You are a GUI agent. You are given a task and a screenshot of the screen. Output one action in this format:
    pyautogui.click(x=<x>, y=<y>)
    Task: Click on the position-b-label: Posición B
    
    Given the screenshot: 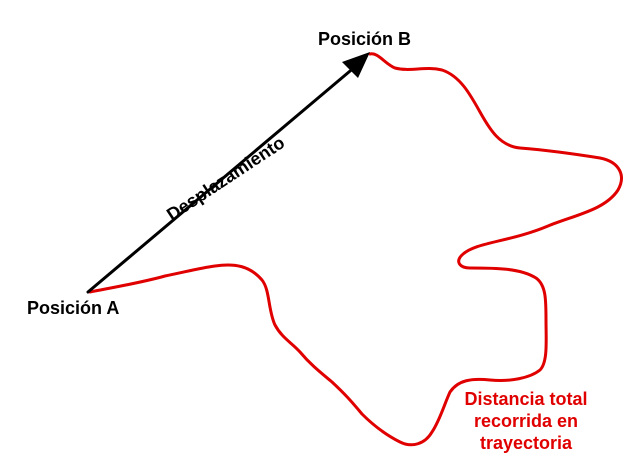 What is the action you would take?
    pyautogui.click(x=365, y=39)
    